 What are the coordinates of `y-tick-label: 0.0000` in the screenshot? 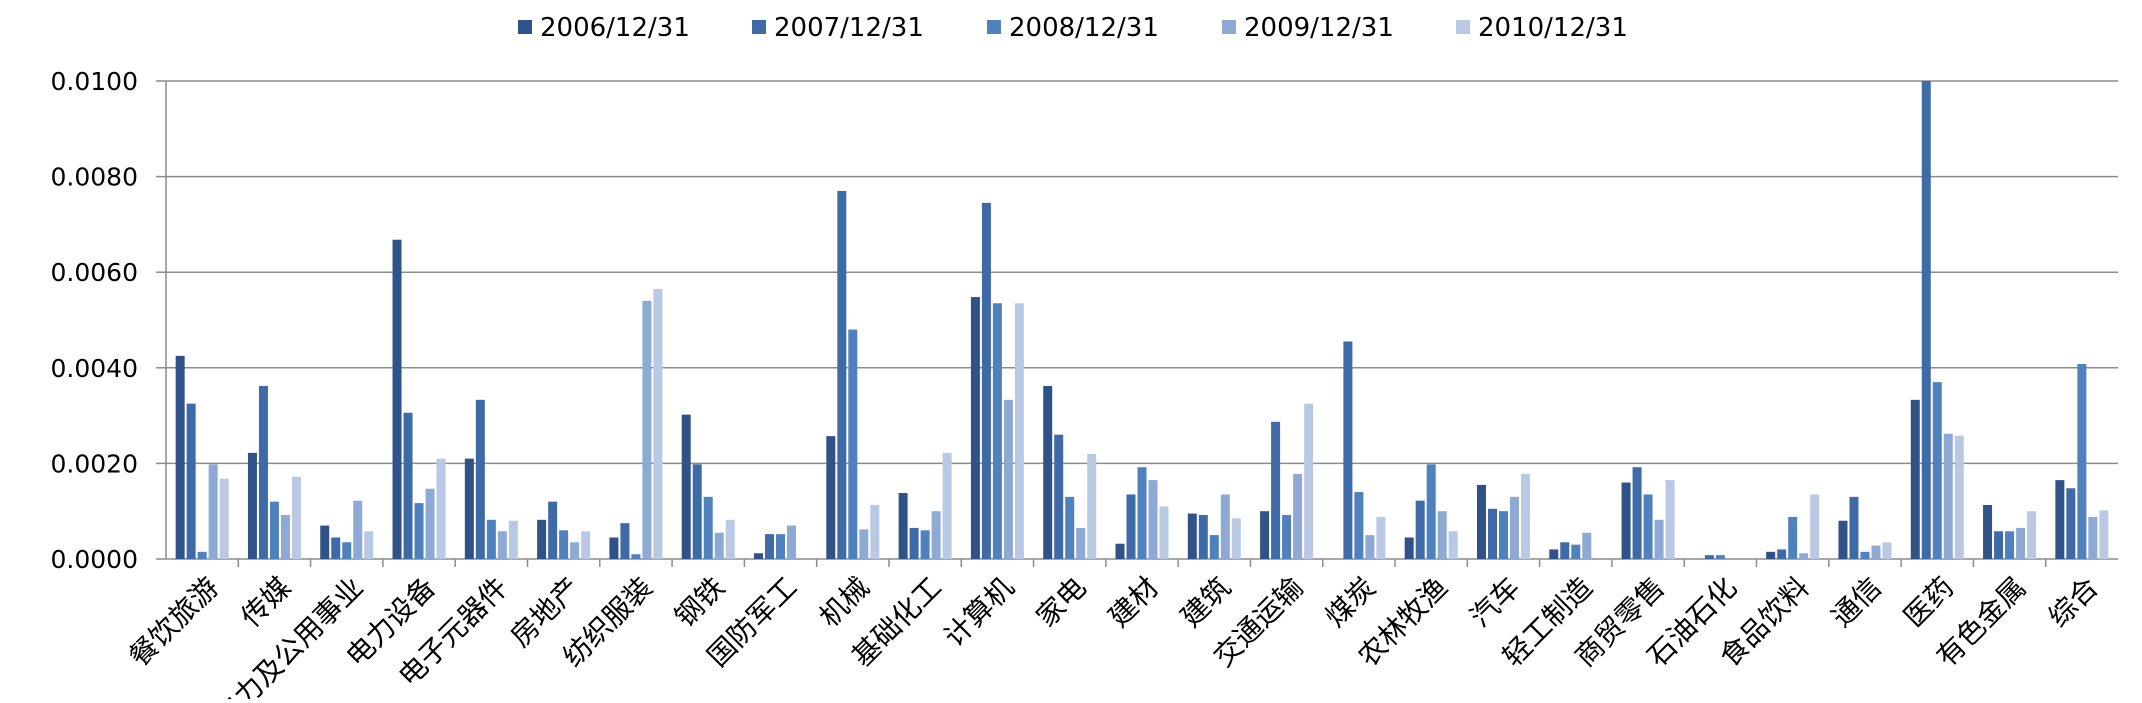 It's located at (94, 559).